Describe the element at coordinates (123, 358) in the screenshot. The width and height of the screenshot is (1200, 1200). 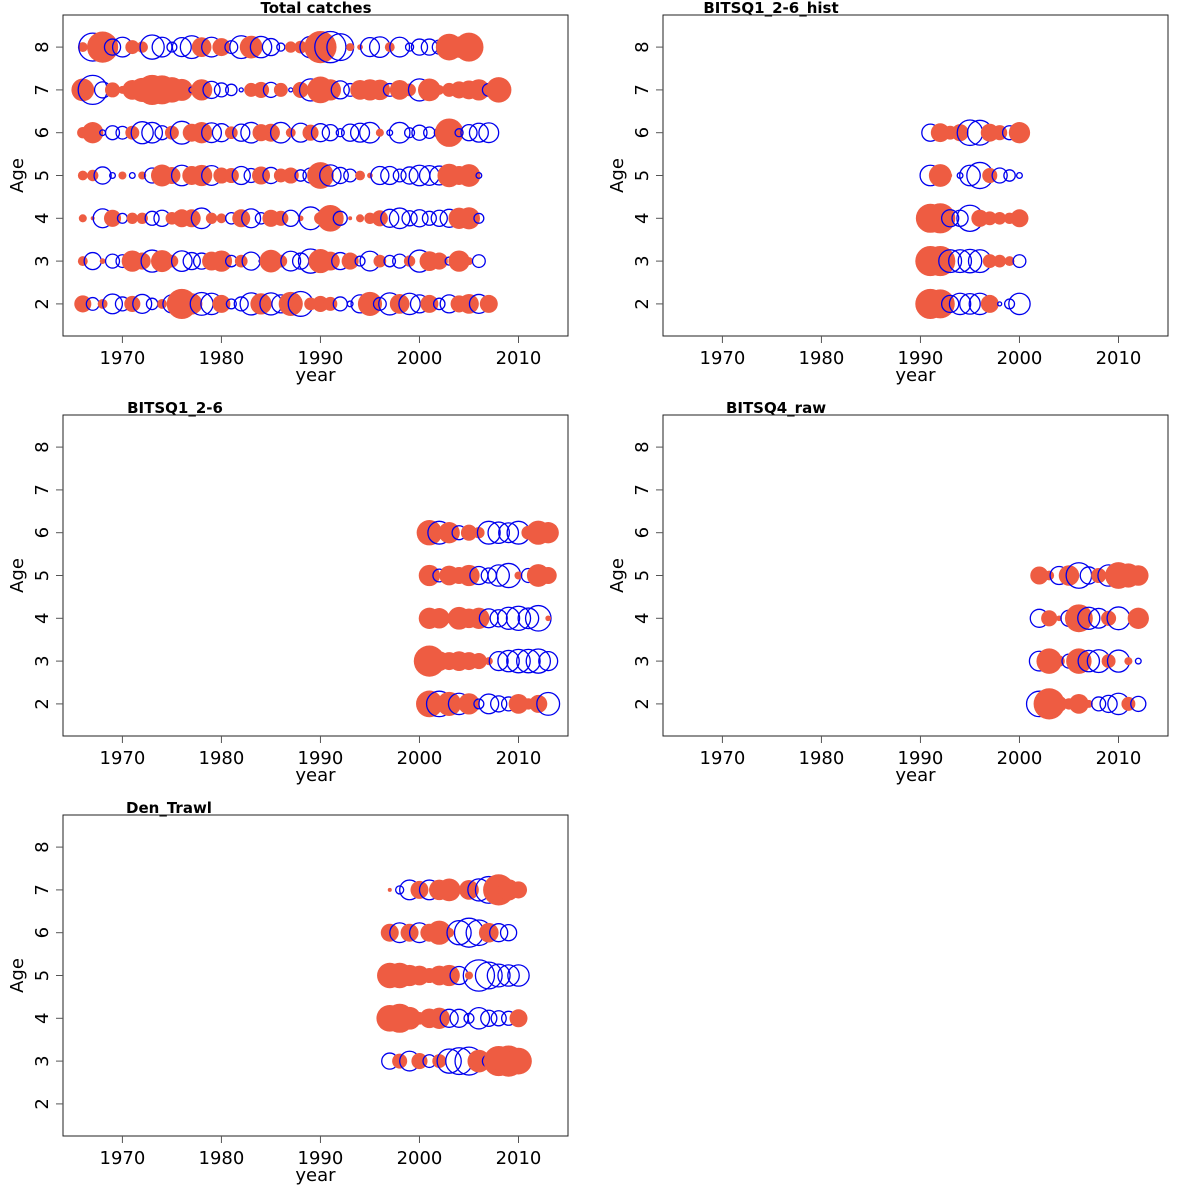
I see `x-tick-label: 1970` at that location.